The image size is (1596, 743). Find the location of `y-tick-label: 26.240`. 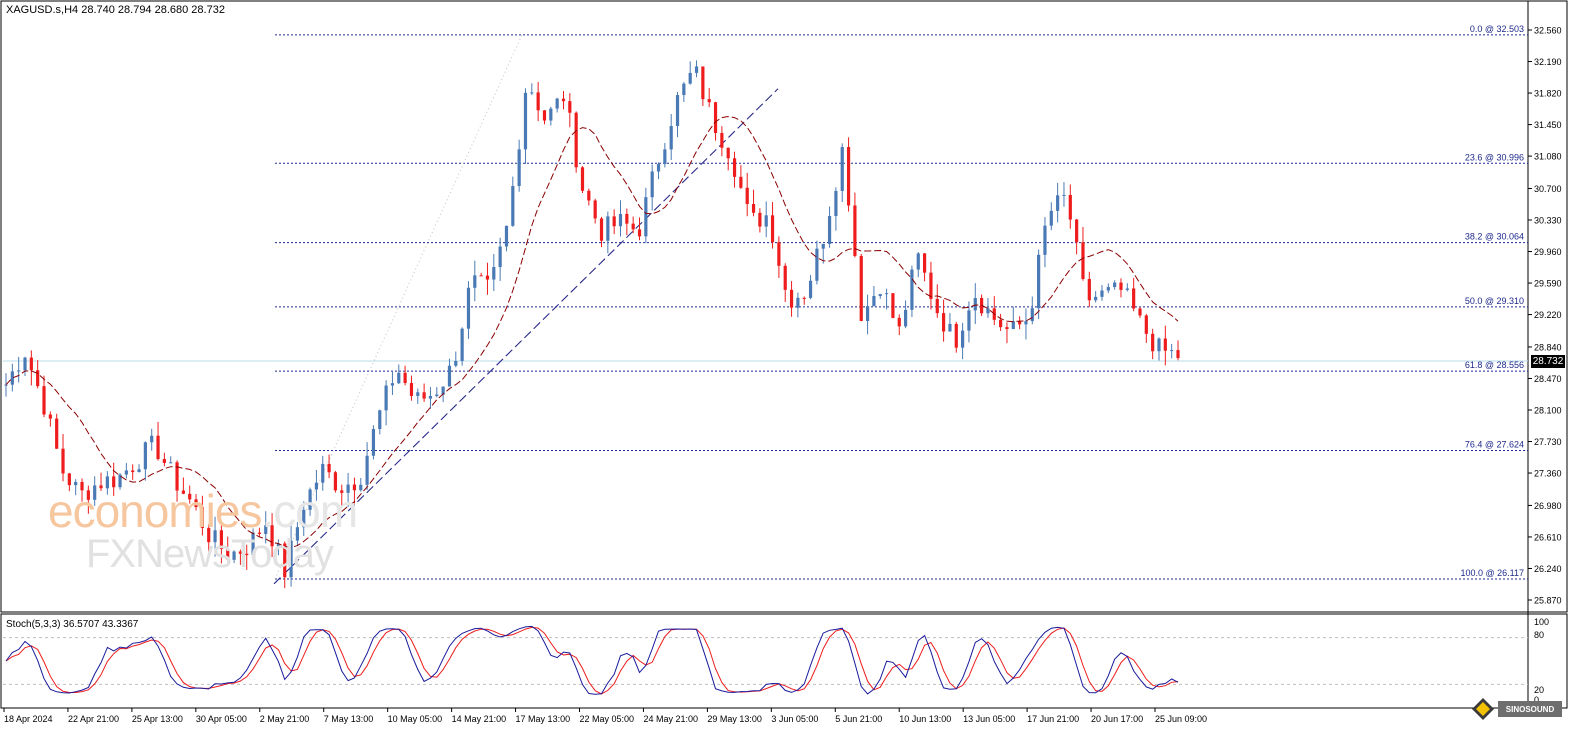

y-tick-label: 26.240 is located at coordinates (1548, 569).